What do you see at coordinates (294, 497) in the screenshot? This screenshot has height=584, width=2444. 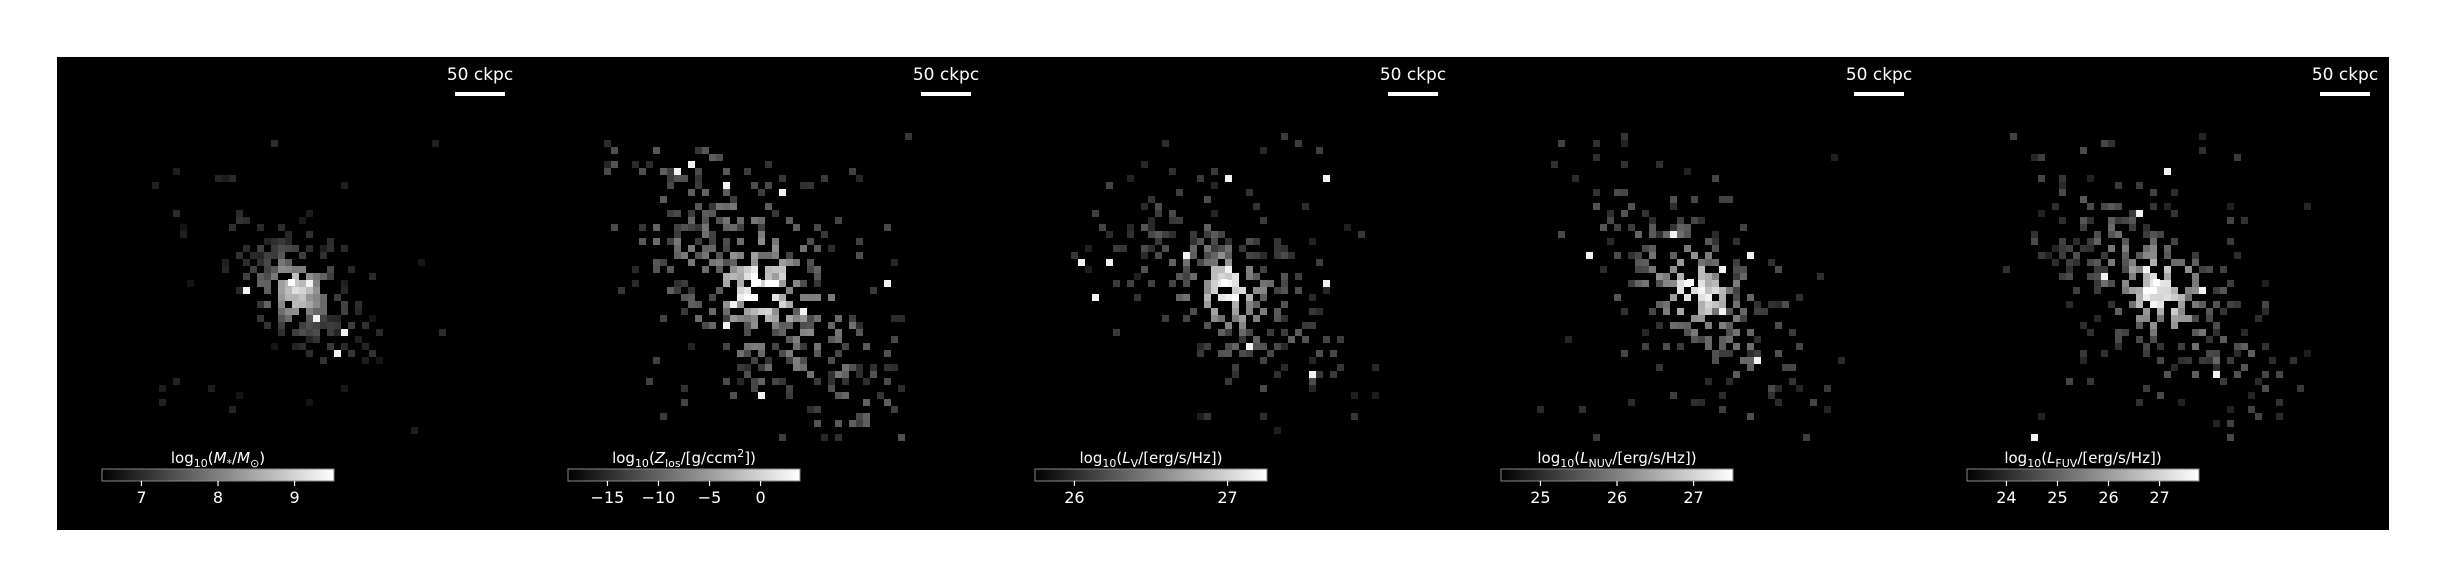 I see `colorbar-tick-label: 9` at bounding box center [294, 497].